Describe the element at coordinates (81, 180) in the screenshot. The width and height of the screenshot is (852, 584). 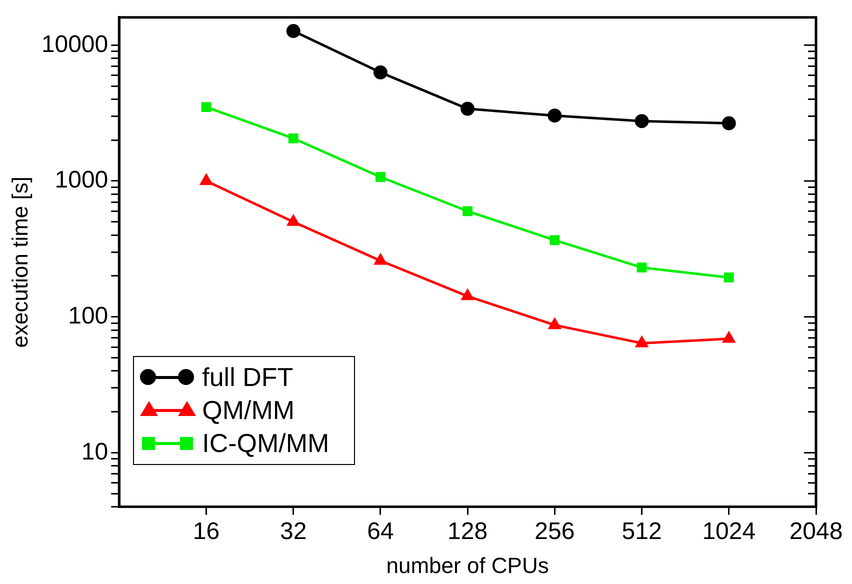
I see `y-tick-label: 1000` at that location.